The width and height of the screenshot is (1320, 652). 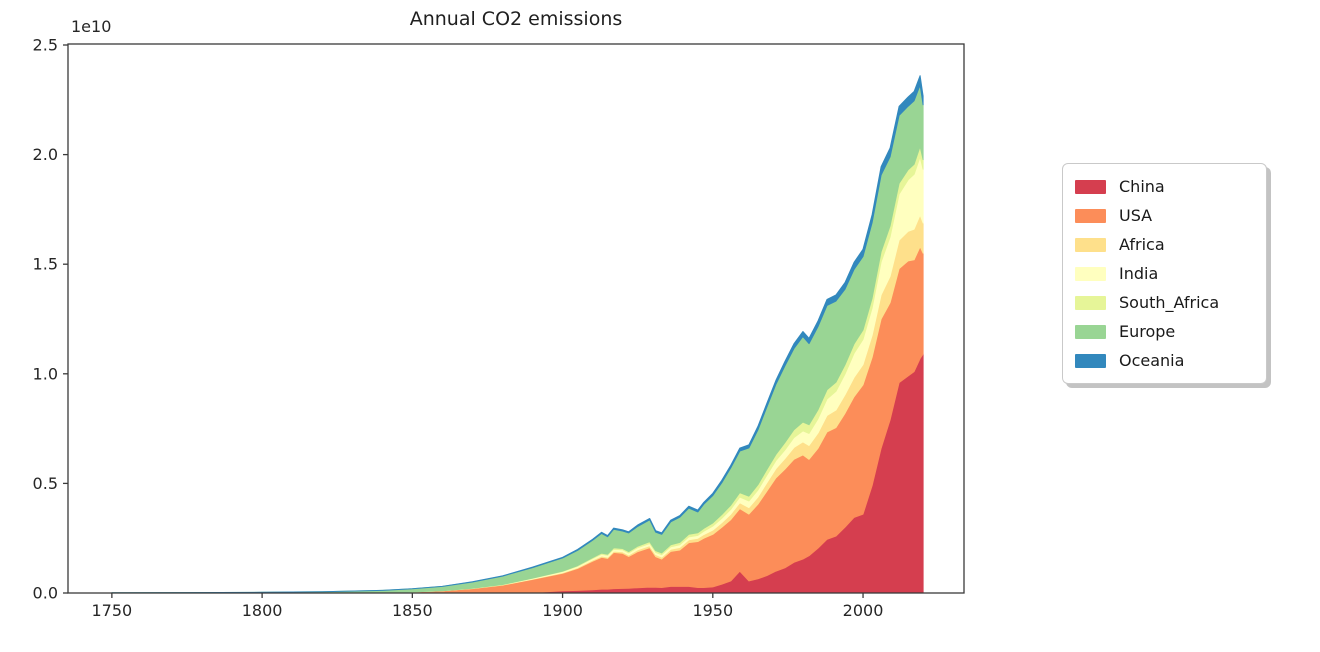 I want to click on y-tick-label: 1.0, so click(x=45, y=373).